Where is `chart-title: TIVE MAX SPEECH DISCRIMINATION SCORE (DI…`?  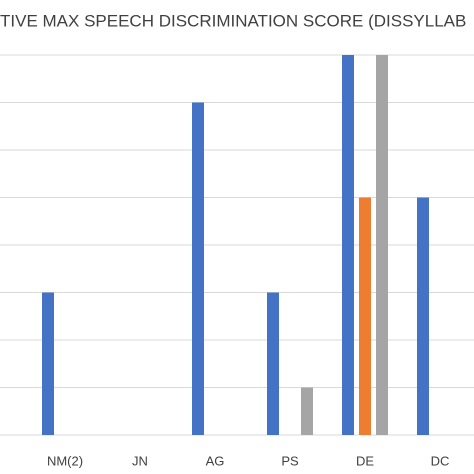 chart-title: TIVE MAX SPEECH DISCRIMINATION SCORE (DI… is located at coordinates (233, 20).